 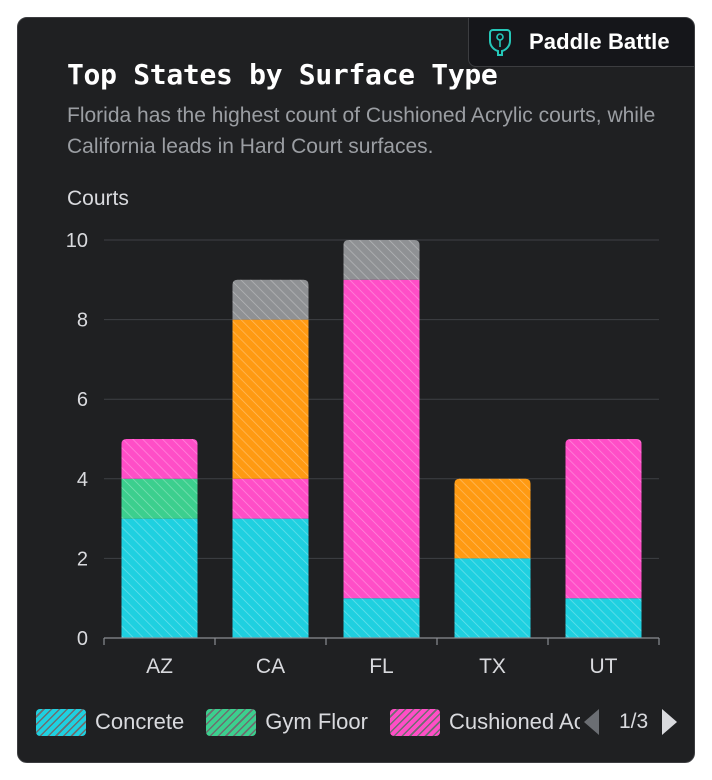 I want to click on triangle-left-icon, so click(x=591, y=722).